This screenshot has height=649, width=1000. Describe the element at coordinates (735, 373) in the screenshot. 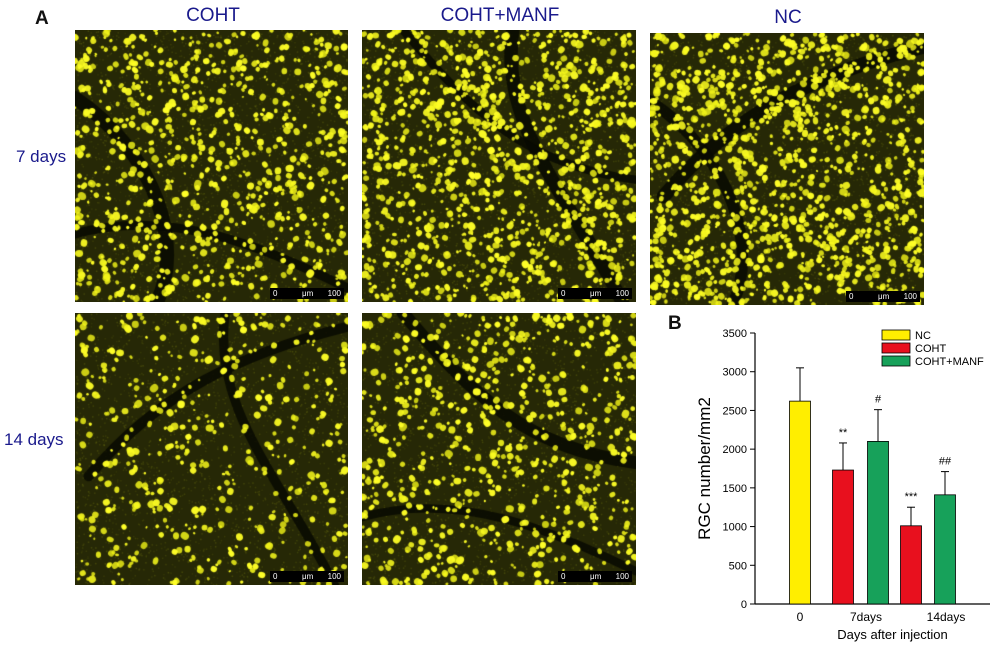

I see `y-tick-label: 3000` at that location.